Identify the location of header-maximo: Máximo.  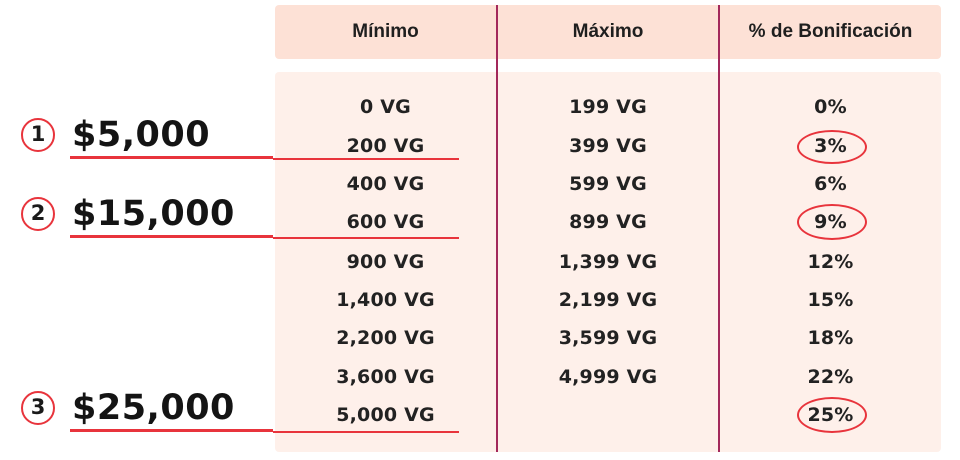
(608, 31).